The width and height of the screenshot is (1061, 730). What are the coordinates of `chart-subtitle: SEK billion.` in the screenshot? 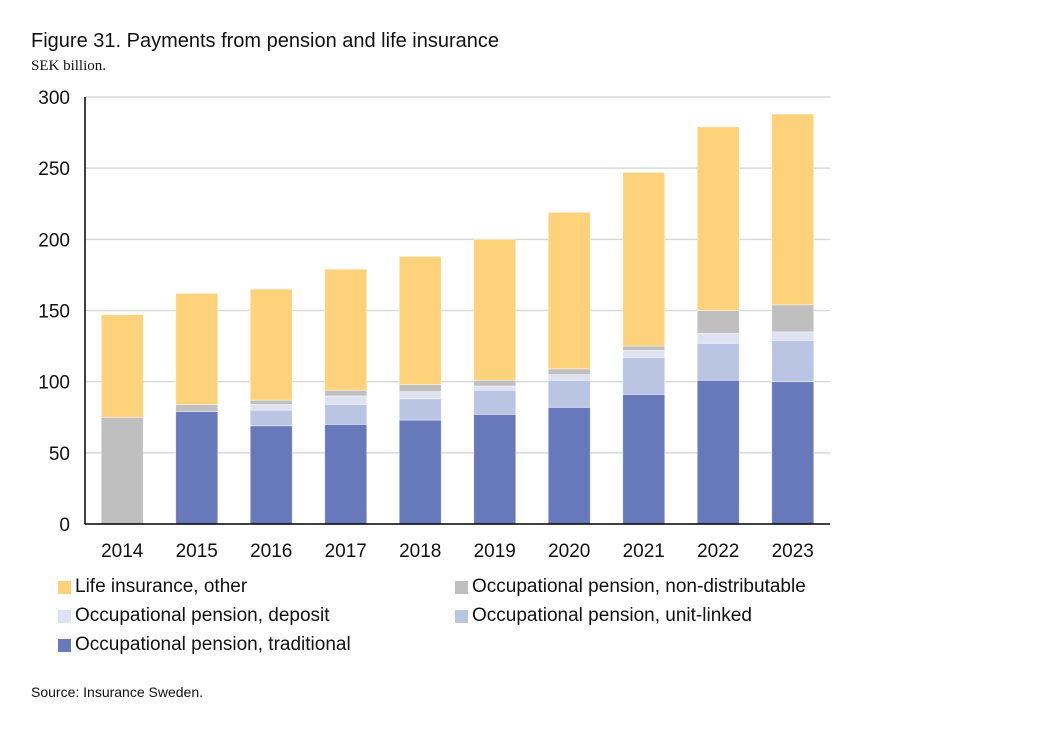 It's located at (69, 66).